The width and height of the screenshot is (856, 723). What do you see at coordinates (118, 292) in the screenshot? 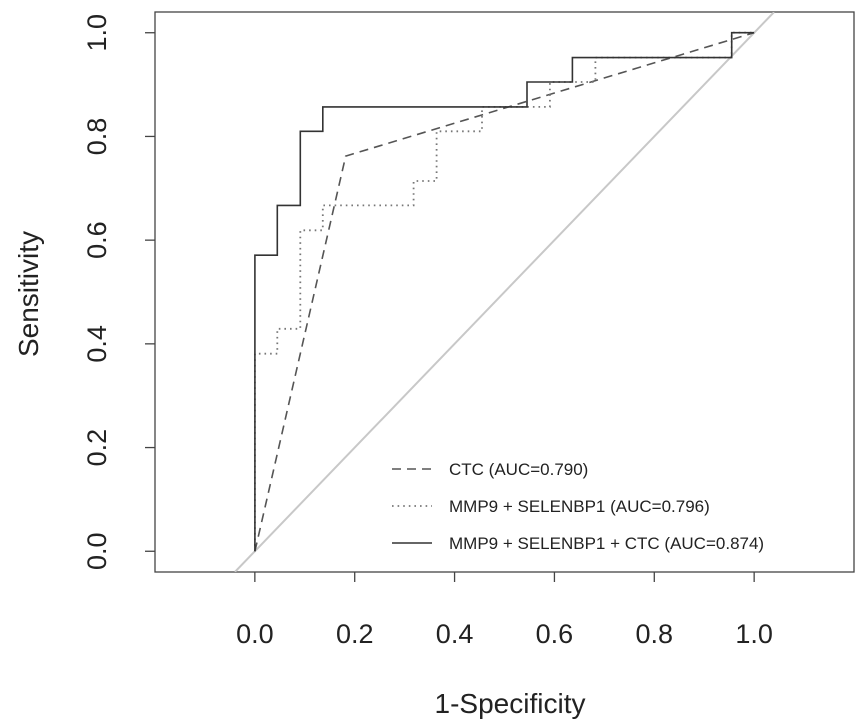
I see `y-axis: 0.0 0.2 0.4 0.6 0.8 1.0` at bounding box center [118, 292].